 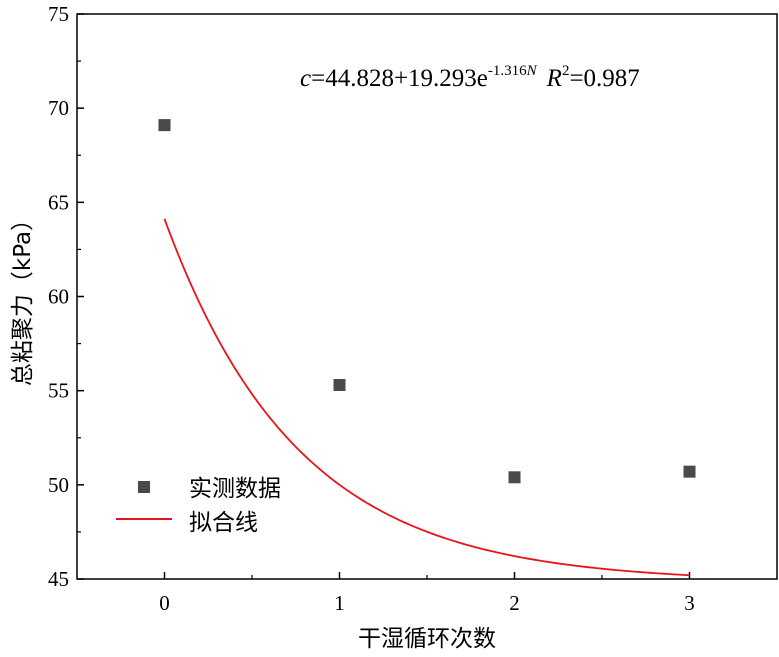 I want to click on x-axis-title: 干湿循环次数, so click(x=427, y=639).